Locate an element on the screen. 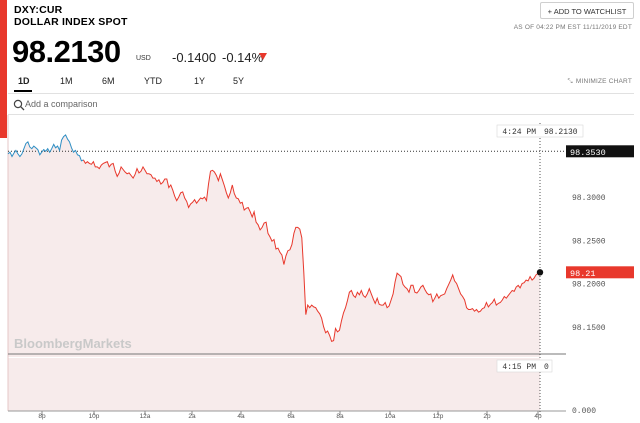  hover-label-bottom-box is located at coordinates (524, 366).